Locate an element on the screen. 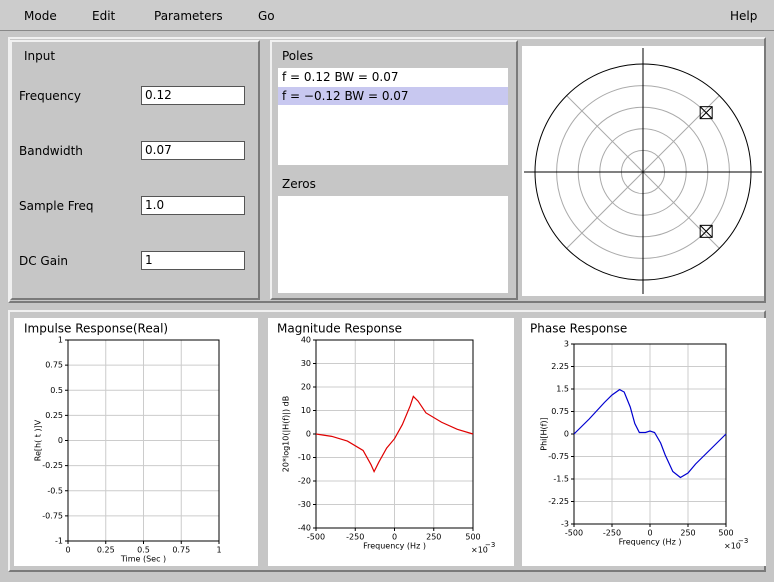  menu-item: Help is located at coordinates (744, 16).